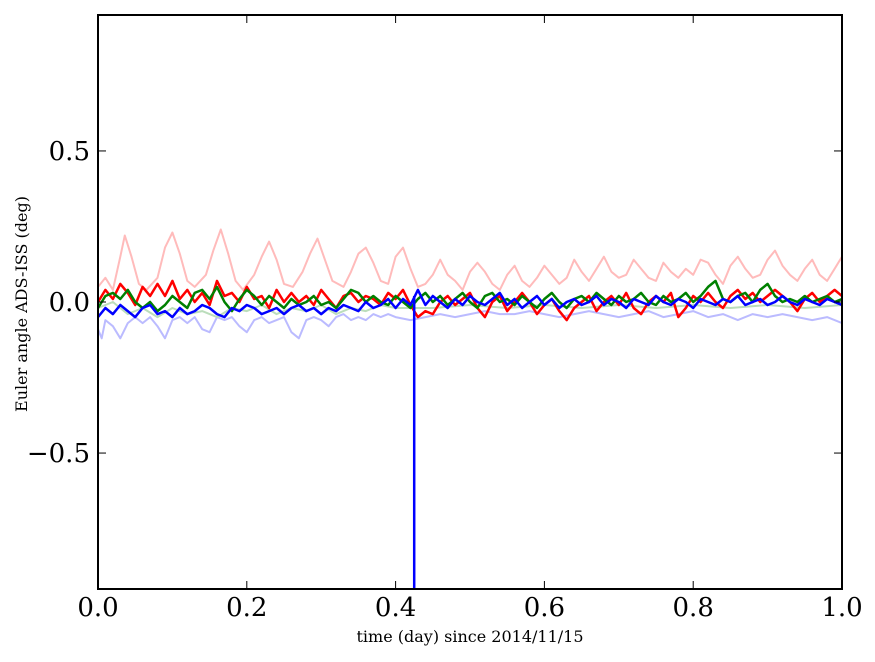 The image size is (875, 662). Describe the element at coordinates (693, 608) in the screenshot. I see `x-tick-label: 0.8` at that location.